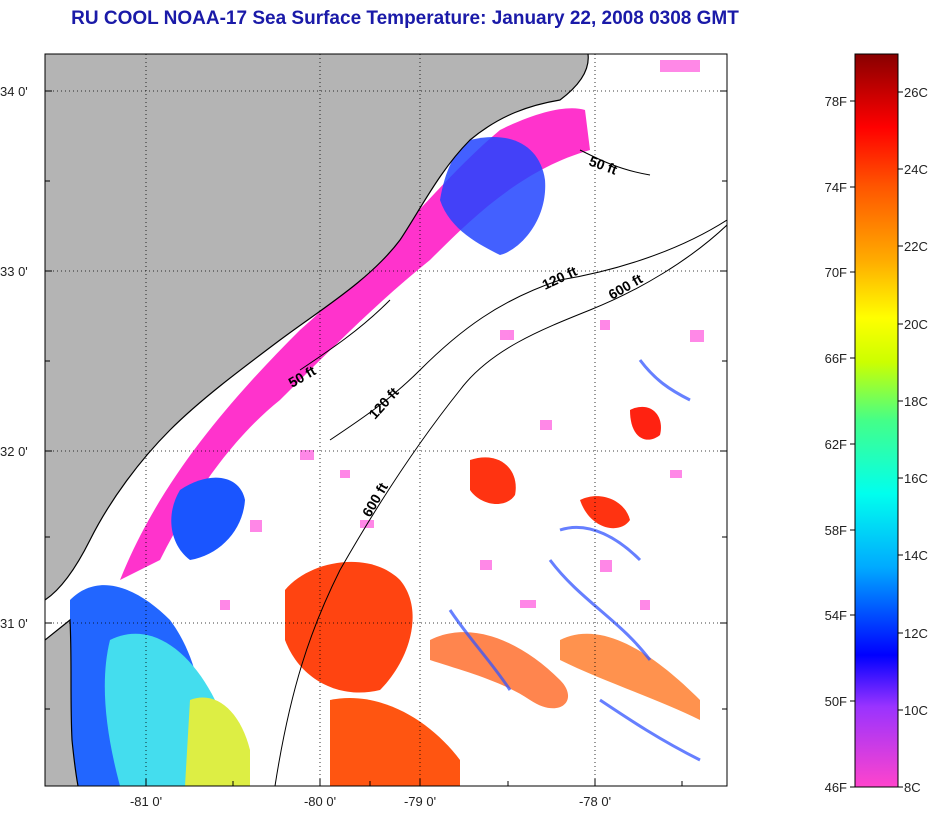  Describe the element at coordinates (836, 701) in the screenshot. I see `colorbar-f-50: 50F` at that location.